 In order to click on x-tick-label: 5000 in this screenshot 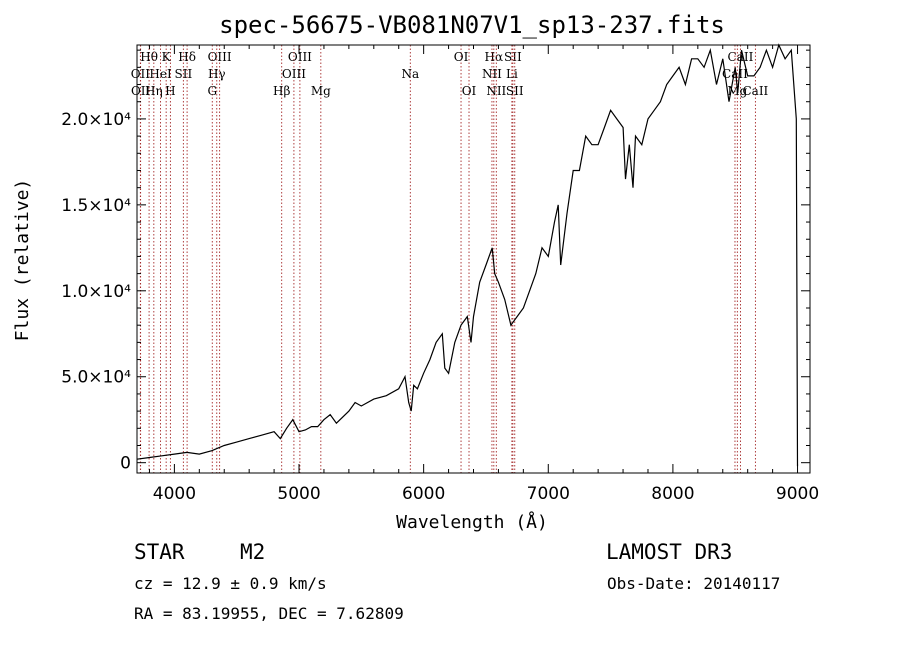, I will do `click(298, 494)`.